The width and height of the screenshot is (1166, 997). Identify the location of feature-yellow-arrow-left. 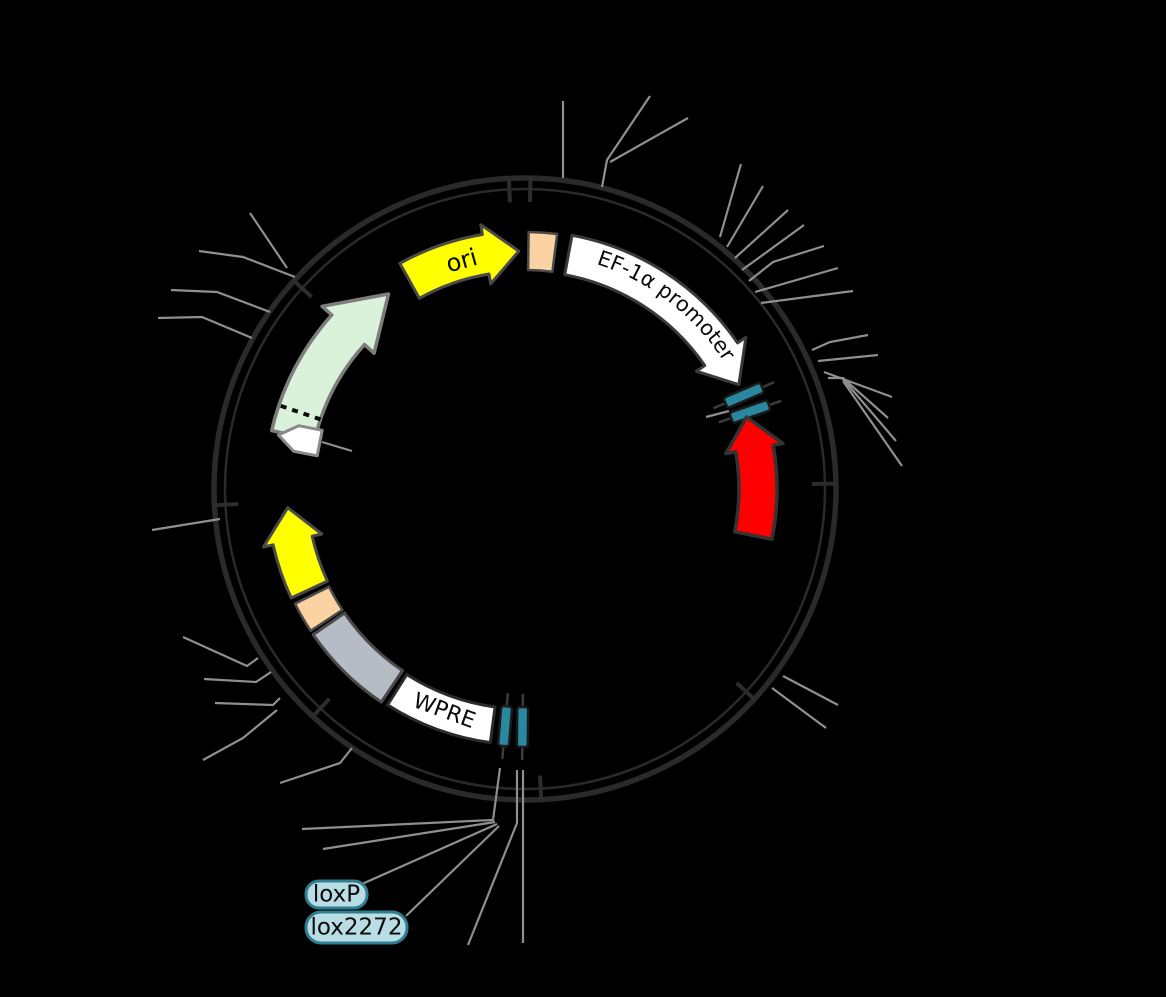
(295, 553).